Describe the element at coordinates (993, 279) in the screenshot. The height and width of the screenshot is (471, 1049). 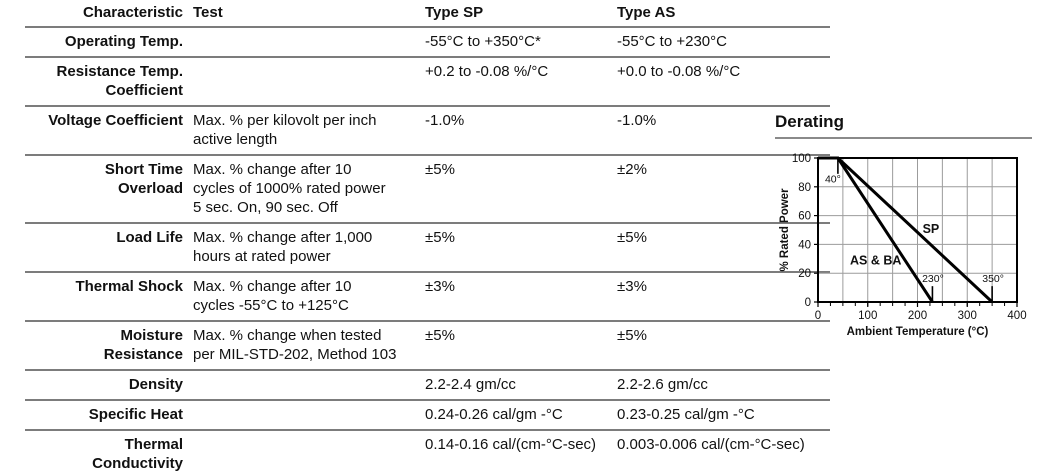
I see `svg-text: 350°` at that location.